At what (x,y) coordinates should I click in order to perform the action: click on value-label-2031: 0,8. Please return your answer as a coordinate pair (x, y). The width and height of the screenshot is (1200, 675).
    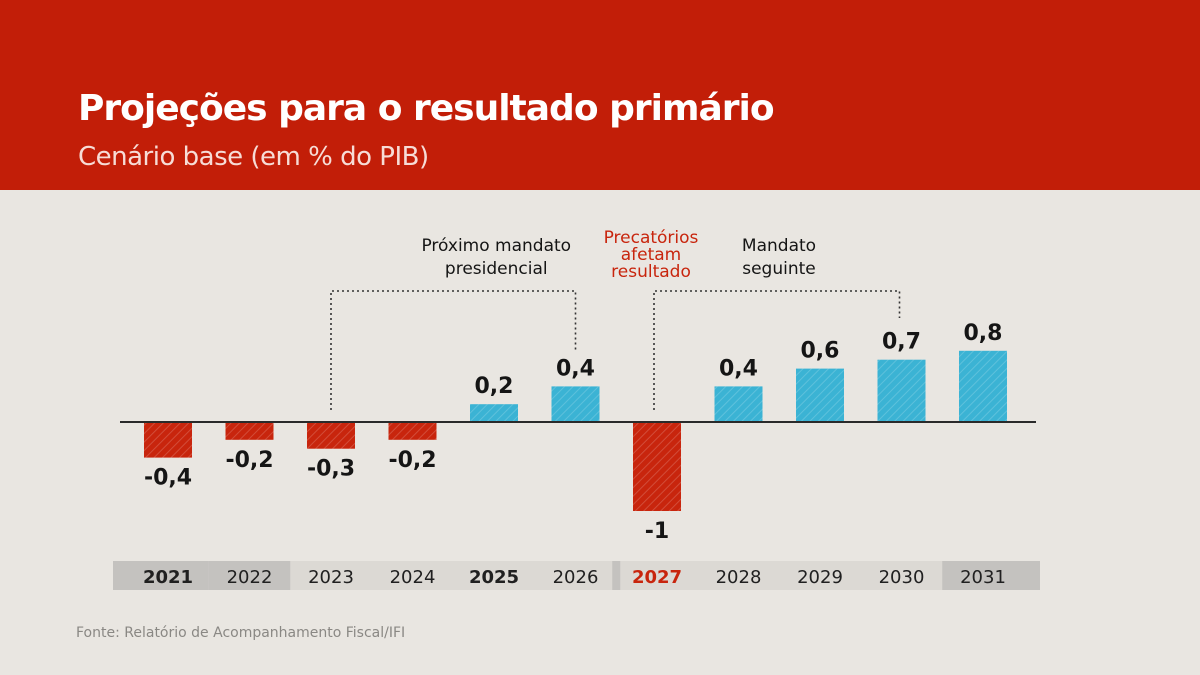
    Looking at the image, I should click on (983, 333).